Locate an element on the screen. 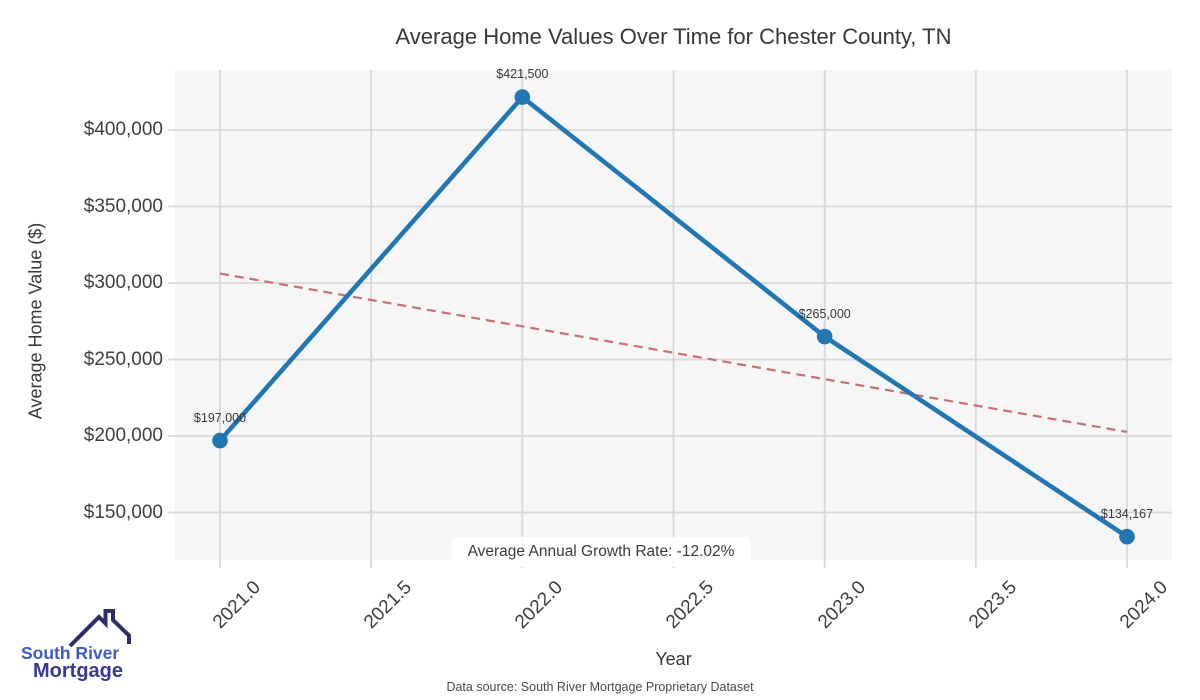  x-tick-label: 2021.0 is located at coordinates (236, 605).